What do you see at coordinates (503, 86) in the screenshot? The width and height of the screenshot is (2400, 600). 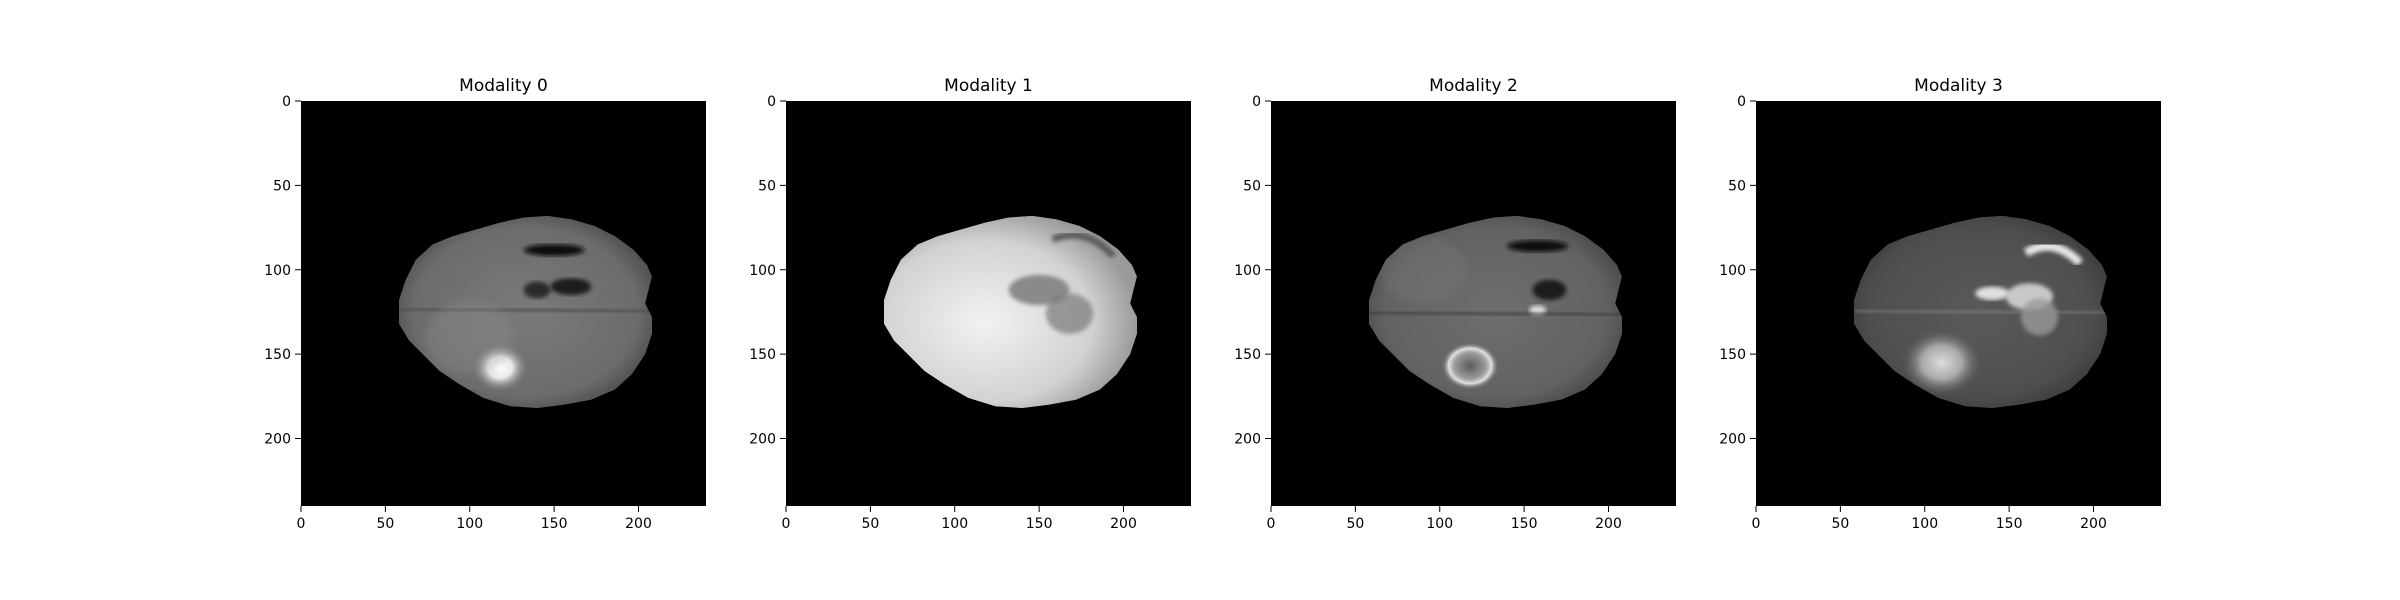 I see `panel-title: Modality 0` at bounding box center [503, 86].